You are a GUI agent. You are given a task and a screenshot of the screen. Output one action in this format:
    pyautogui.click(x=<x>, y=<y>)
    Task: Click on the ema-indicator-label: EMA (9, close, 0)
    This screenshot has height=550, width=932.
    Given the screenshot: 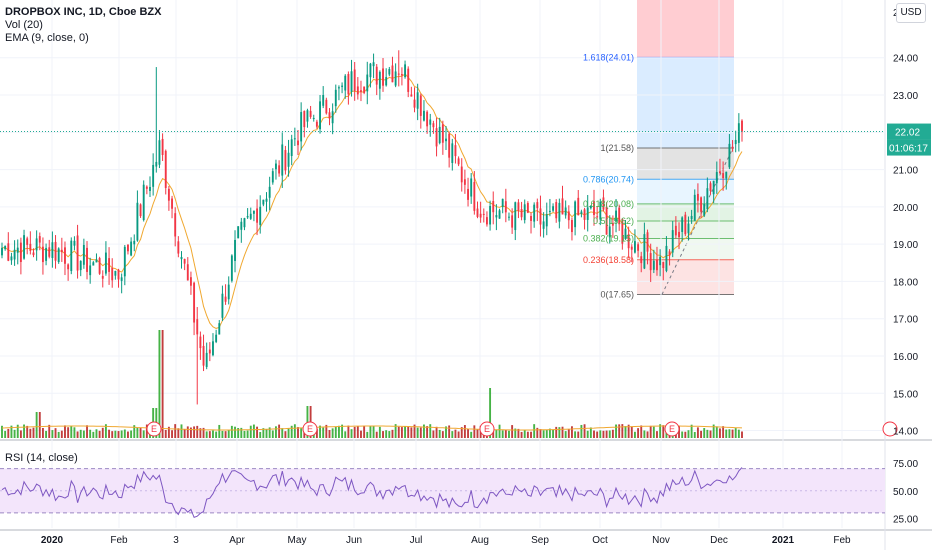 What is the action you would take?
    pyautogui.click(x=47, y=38)
    